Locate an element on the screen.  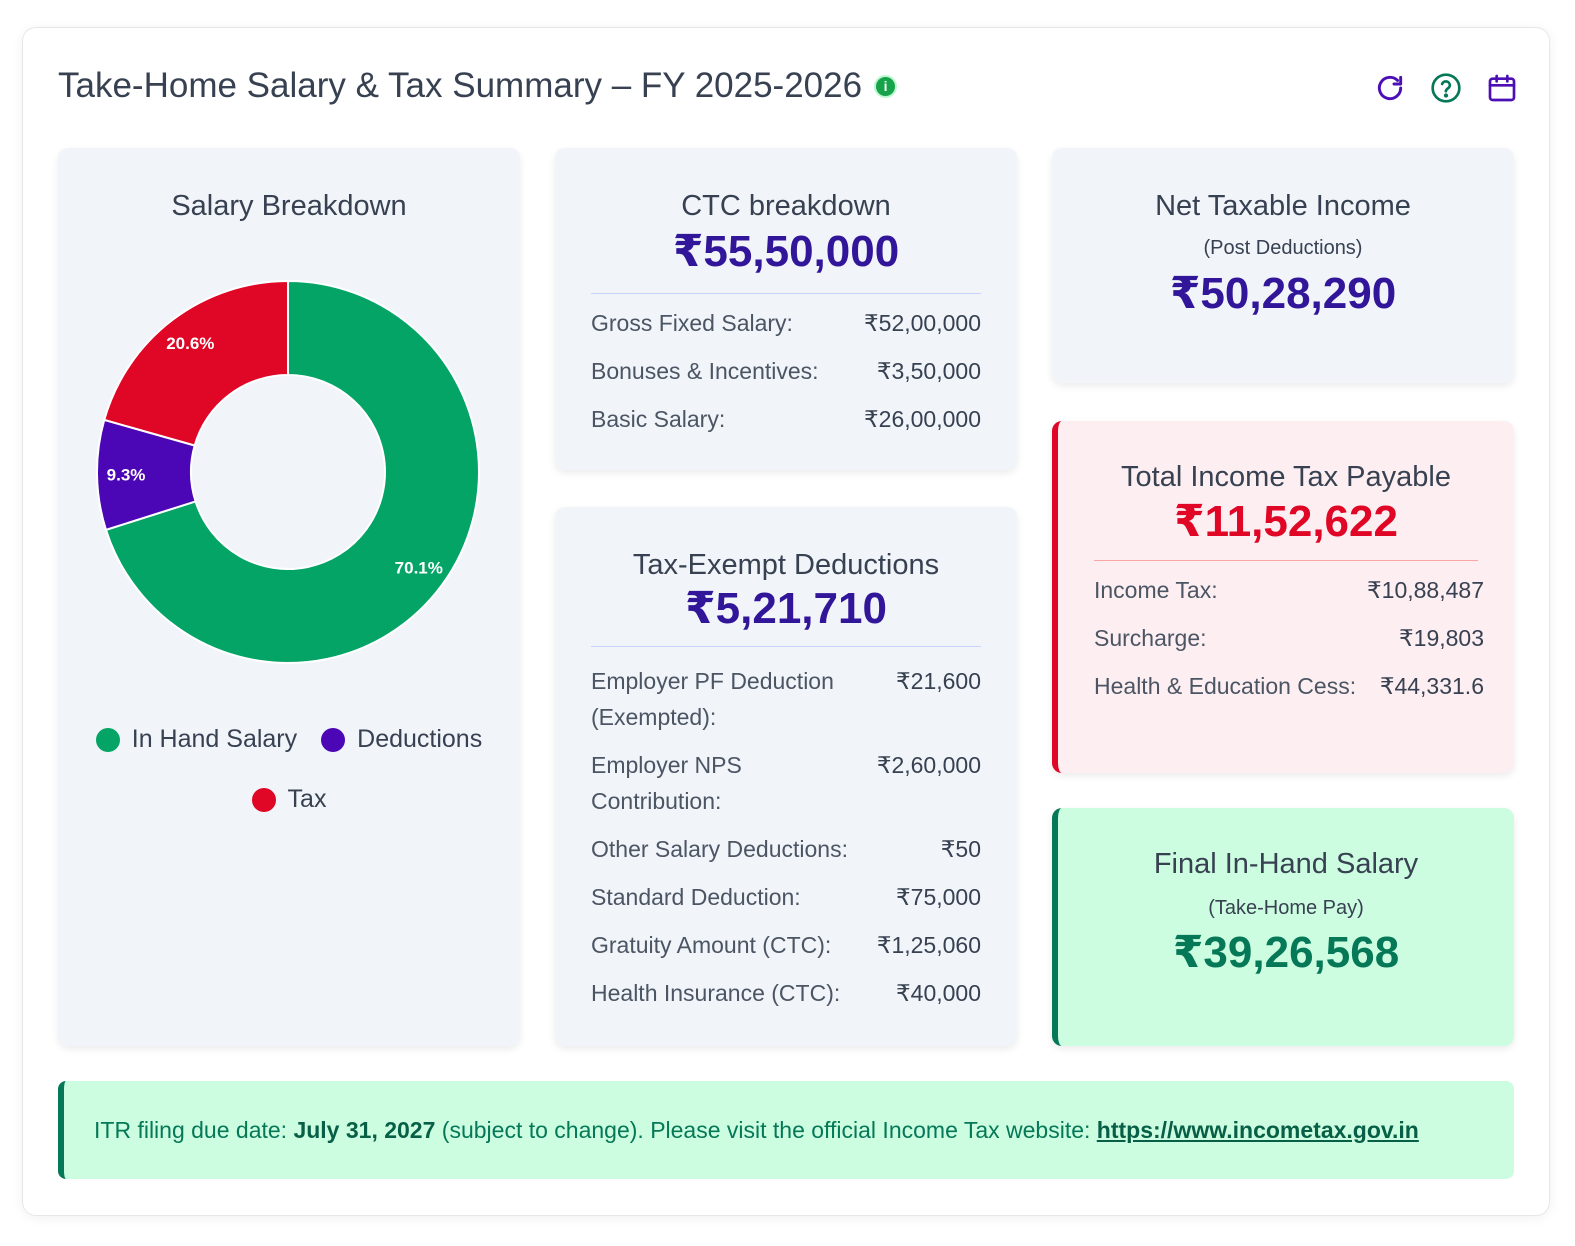
in-hand-amount: ₹39,26,568 is located at coordinates (1286, 952).